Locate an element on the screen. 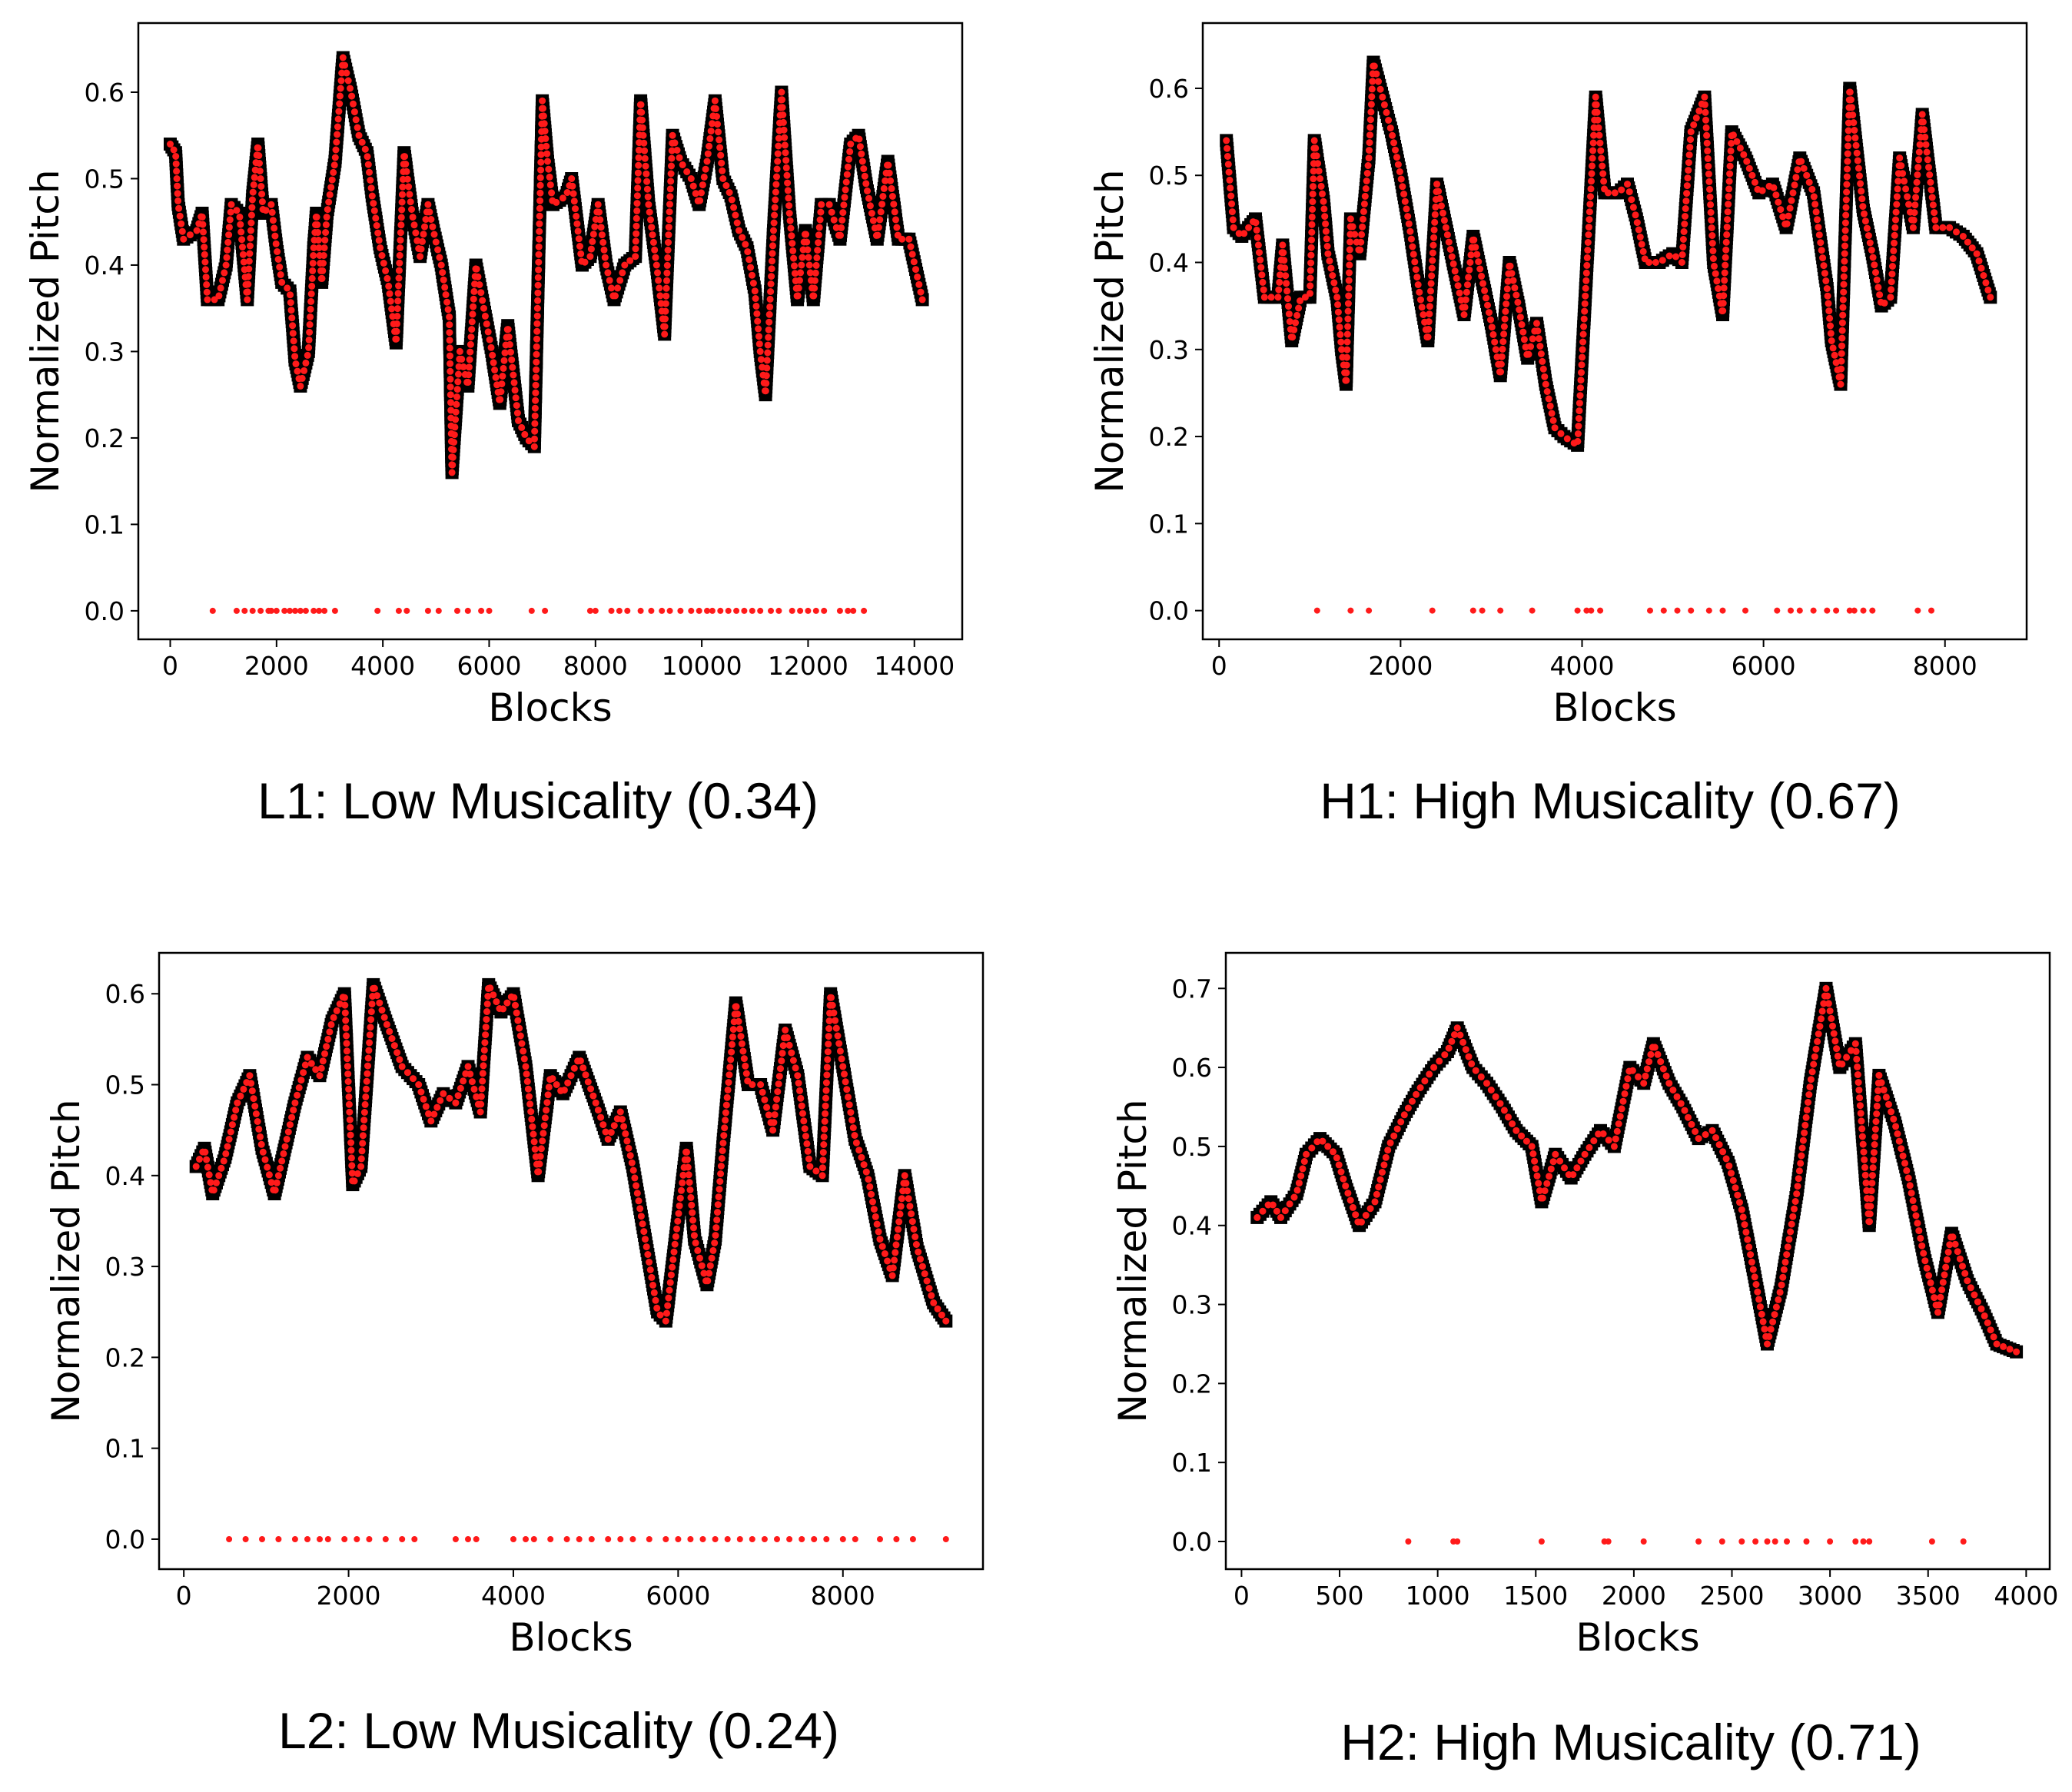 This screenshot has height=1792, width=2072. y-tick-label: 0.3 is located at coordinates (105, 352).